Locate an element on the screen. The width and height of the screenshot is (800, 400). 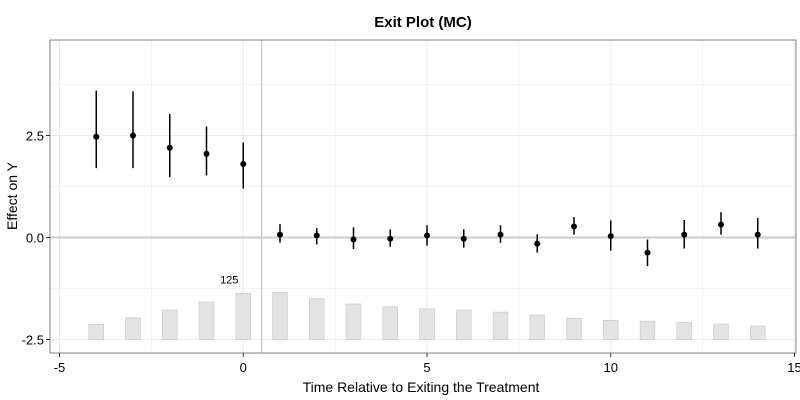
x-tick-label: 15 is located at coordinates (793, 367).